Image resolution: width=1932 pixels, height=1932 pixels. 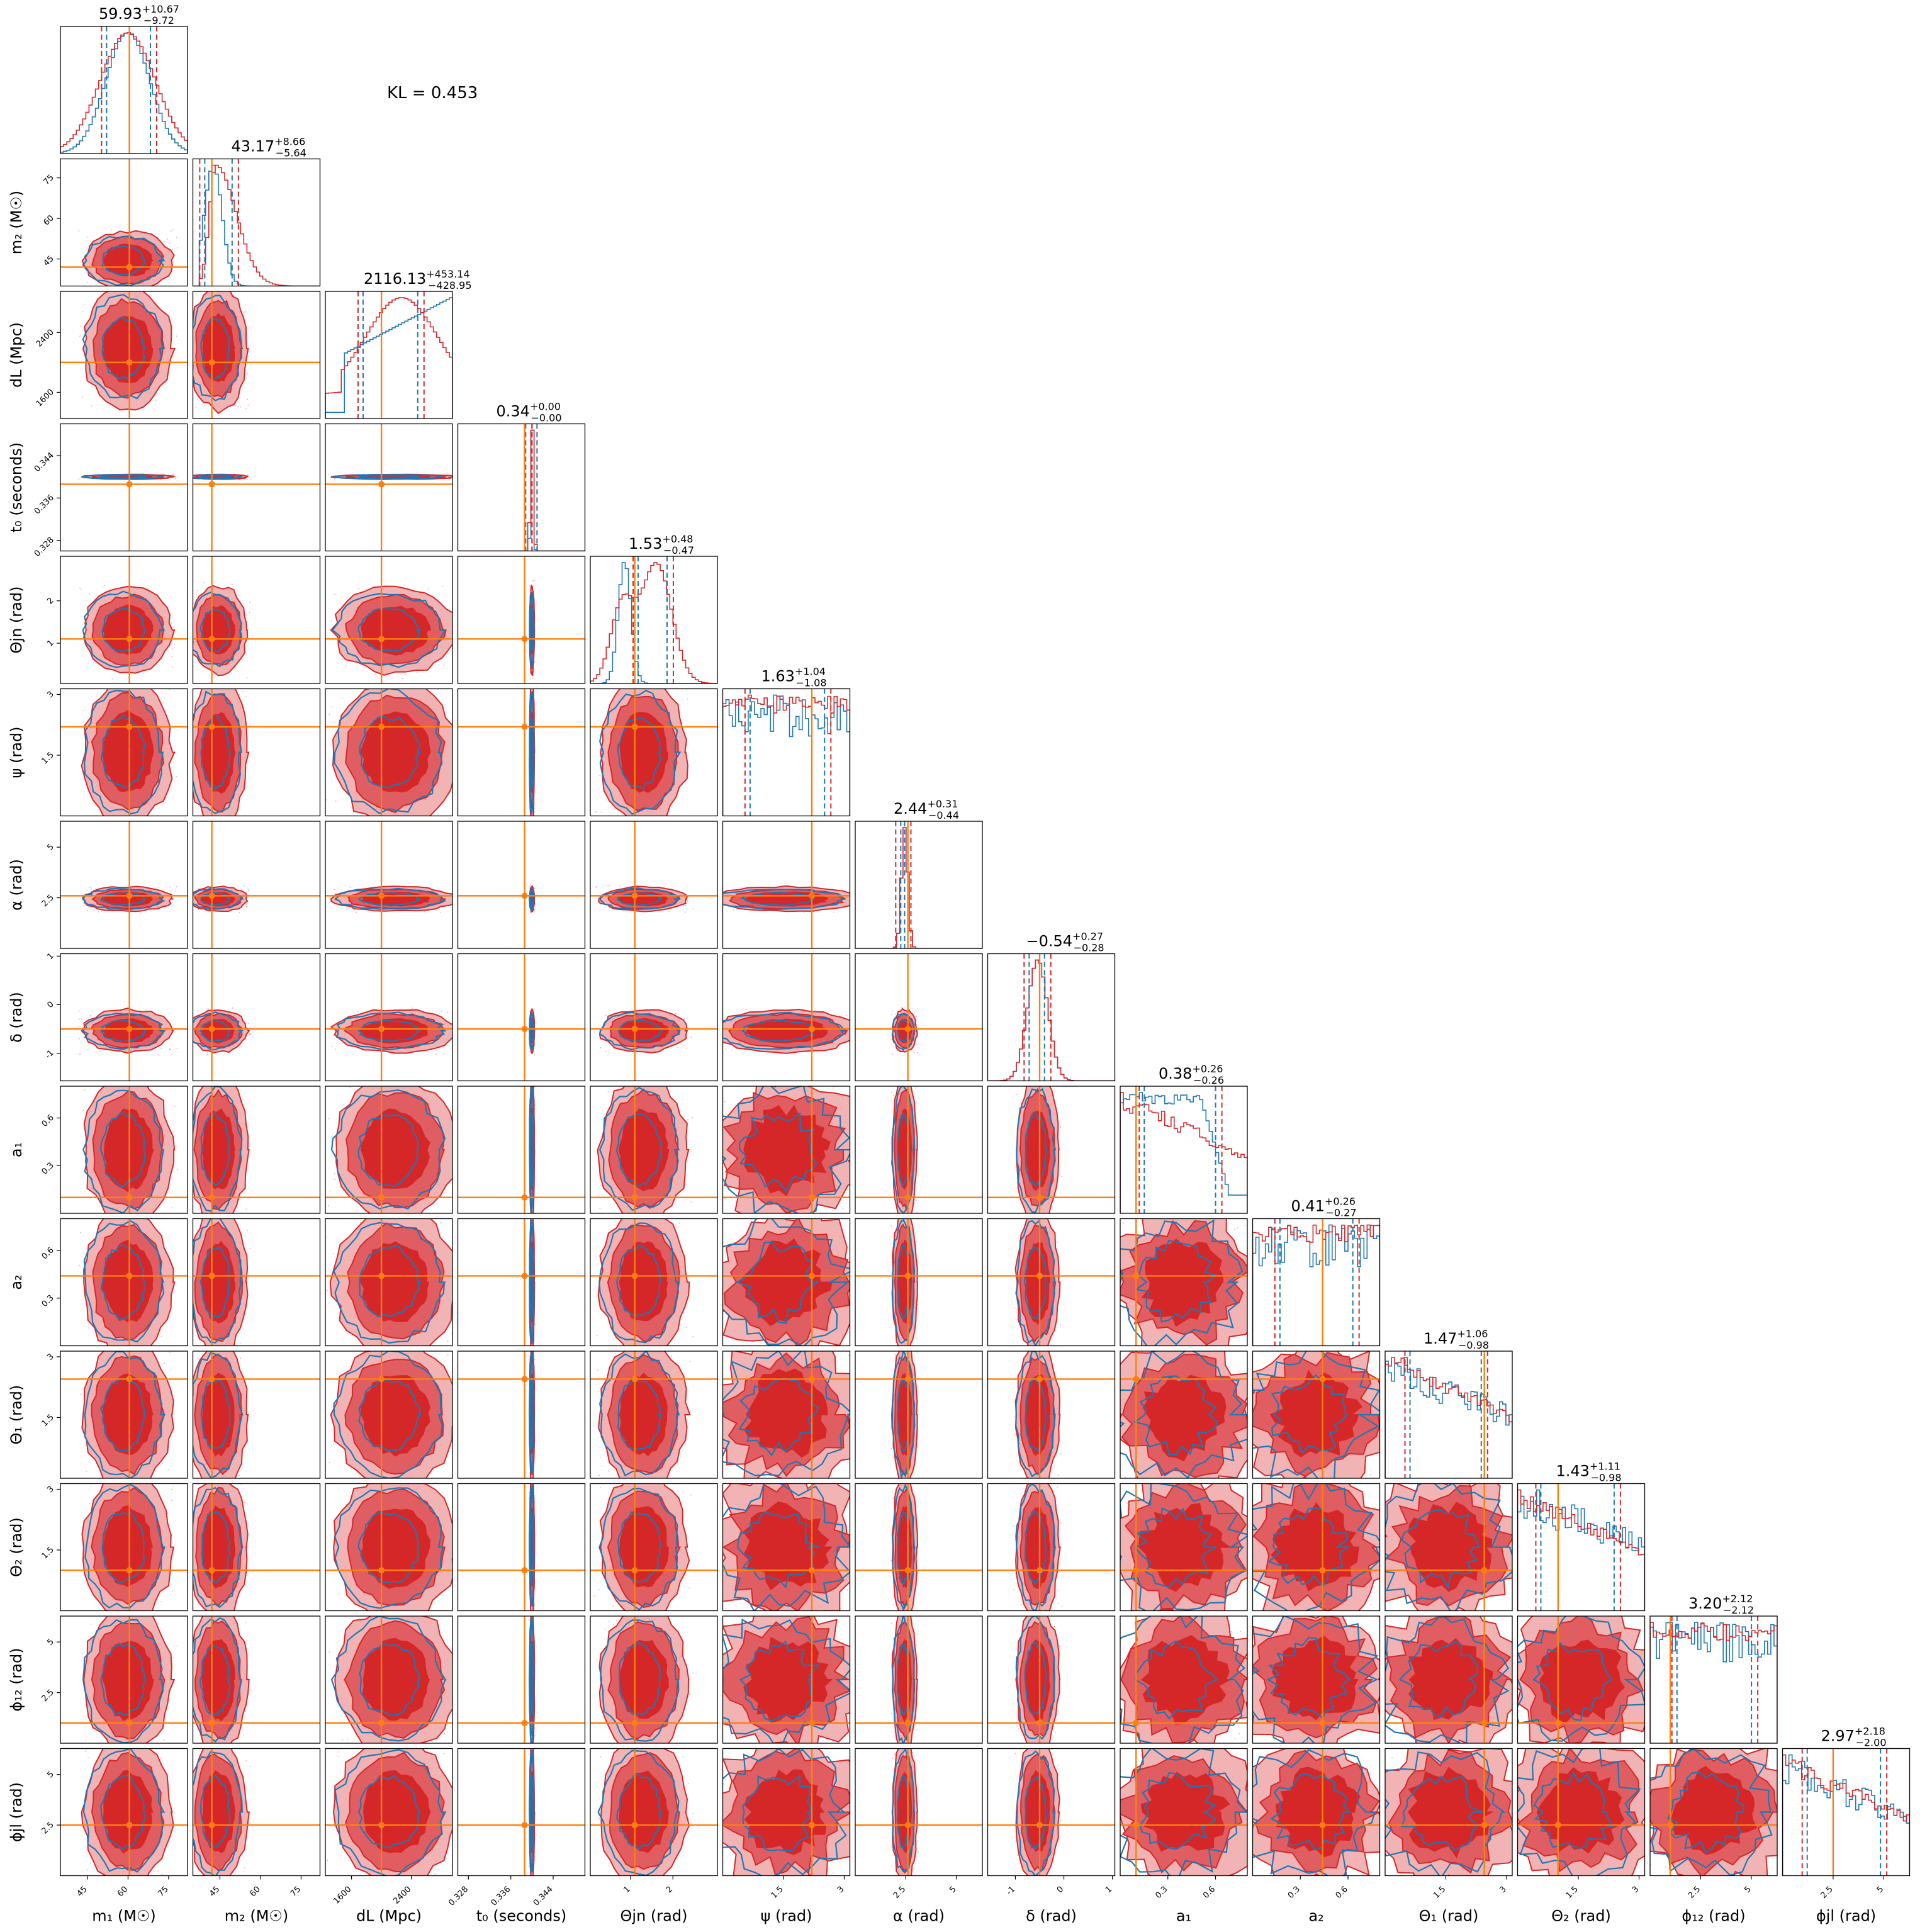 I want to click on contour-blue-inner-a1-m1, so click(x=123, y=1149).